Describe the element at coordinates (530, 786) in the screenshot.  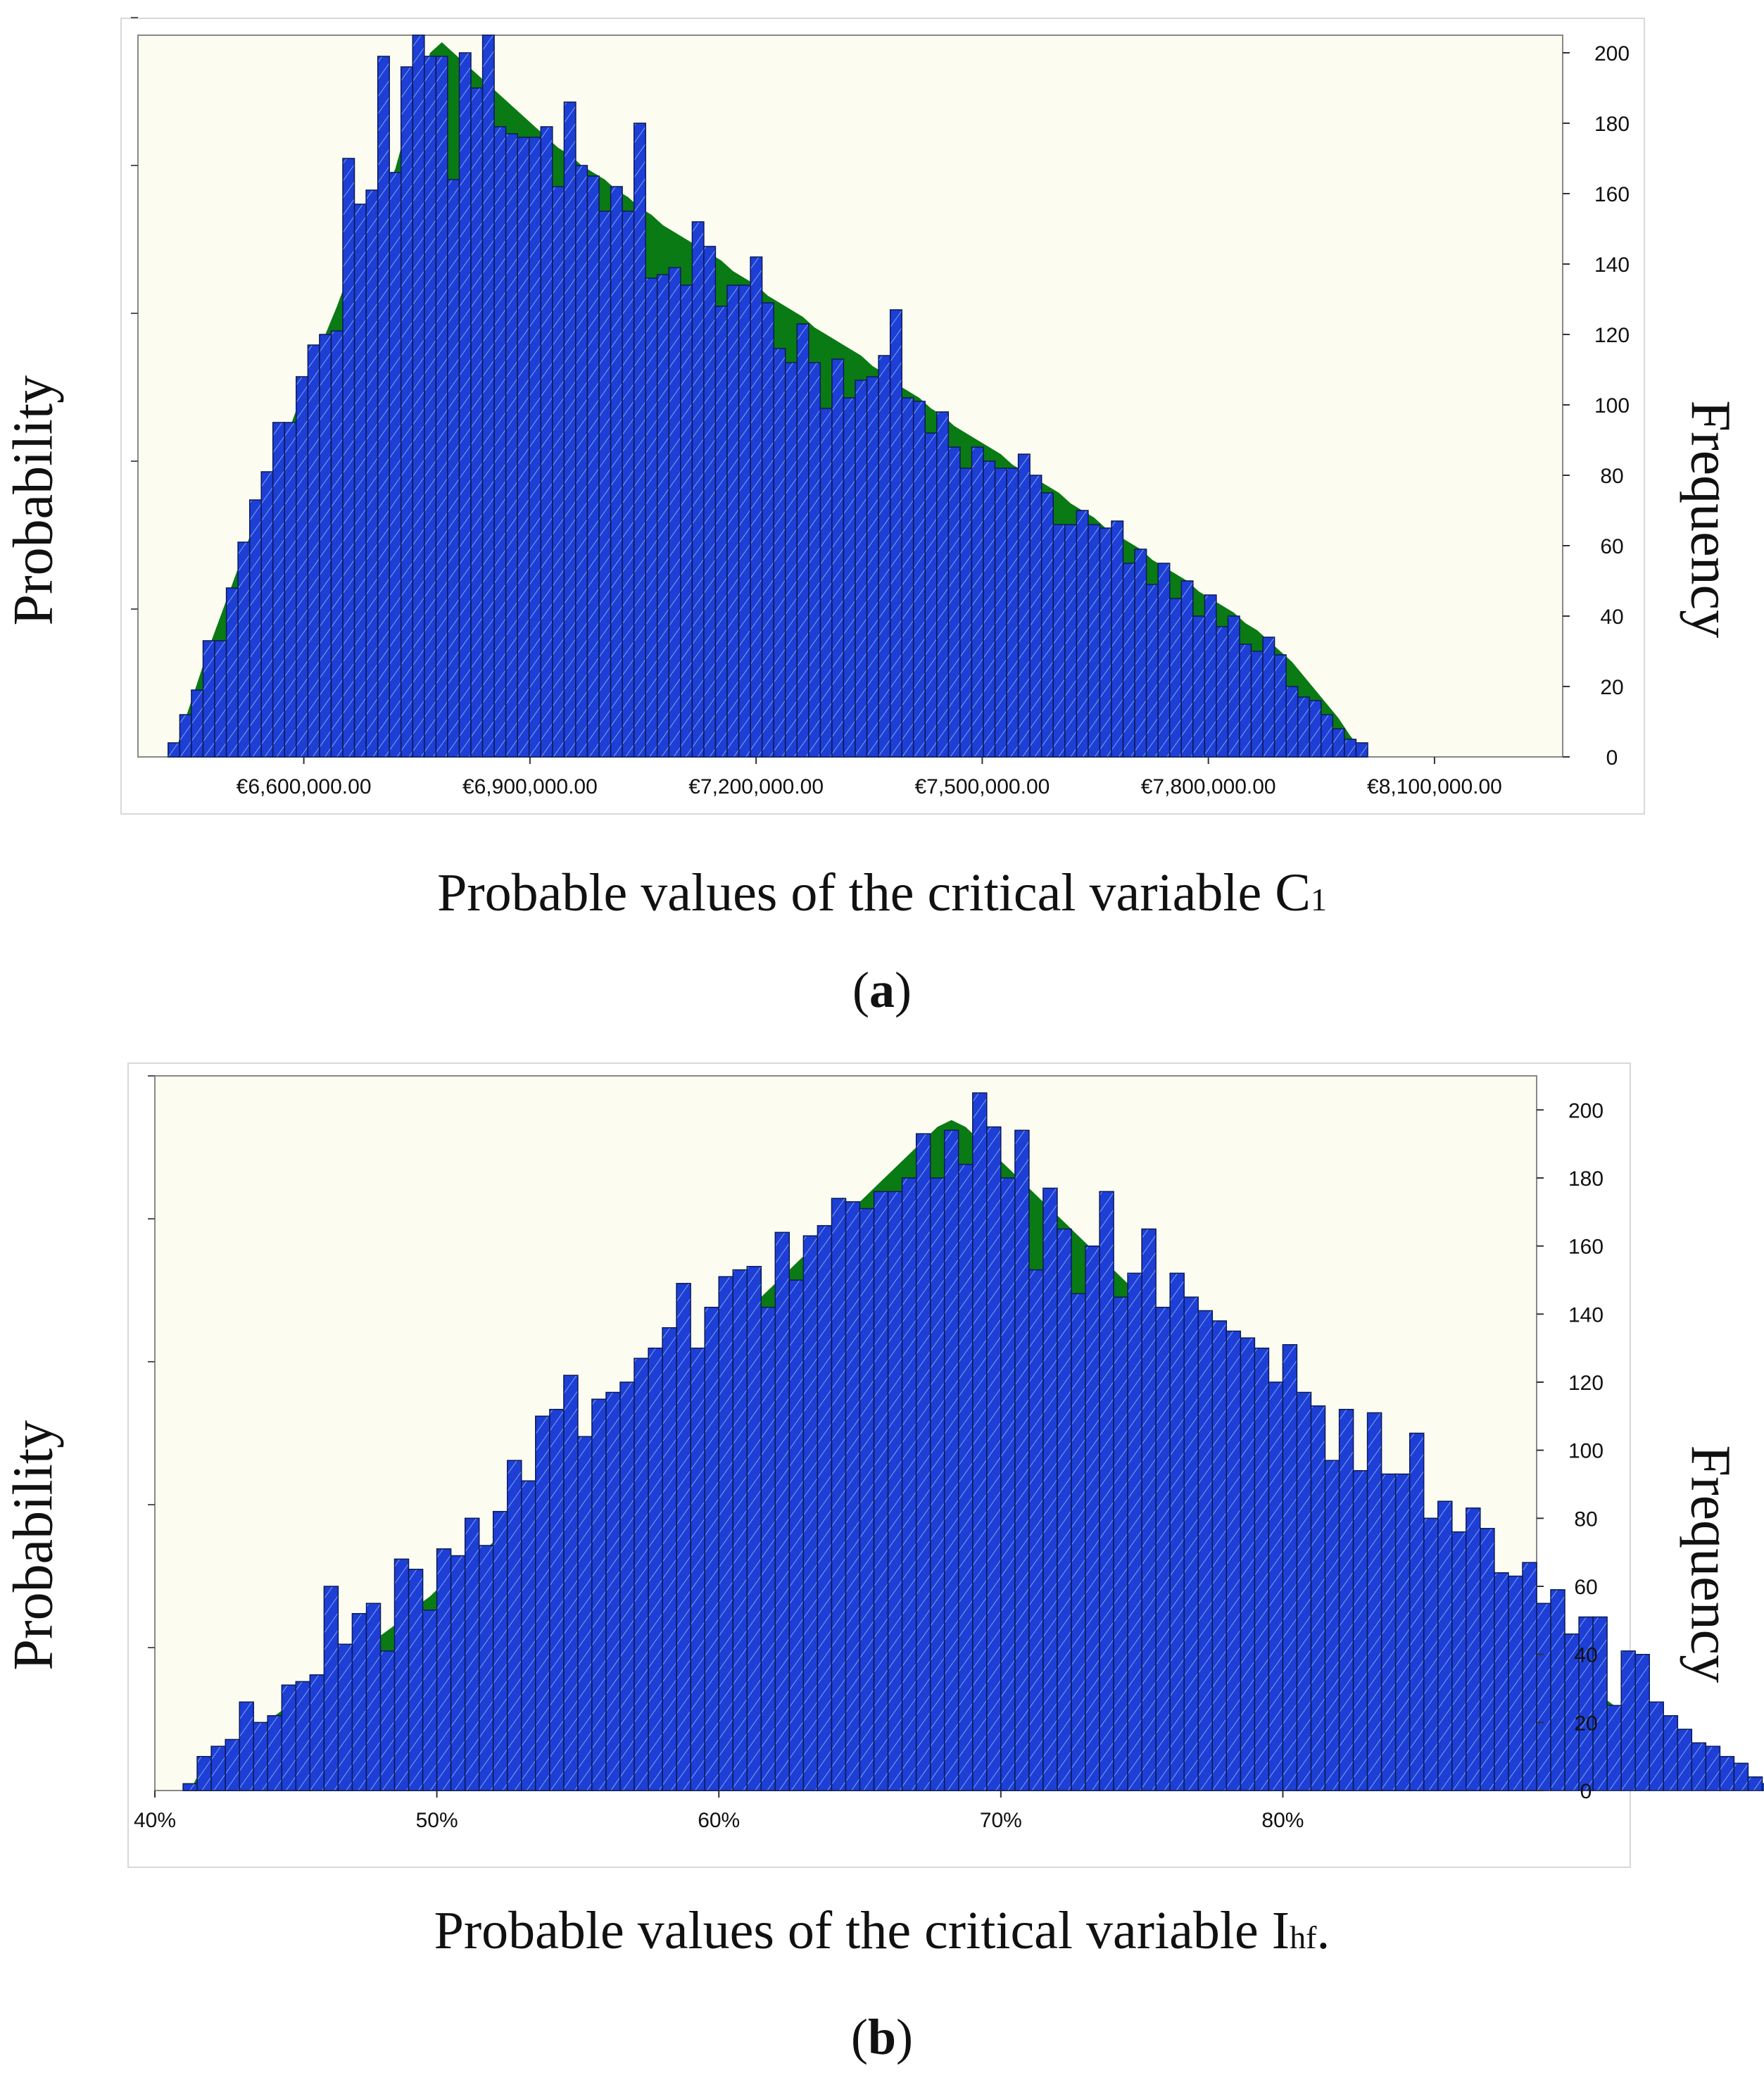
I see `x-tick-label: €6,900,000.00` at that location.